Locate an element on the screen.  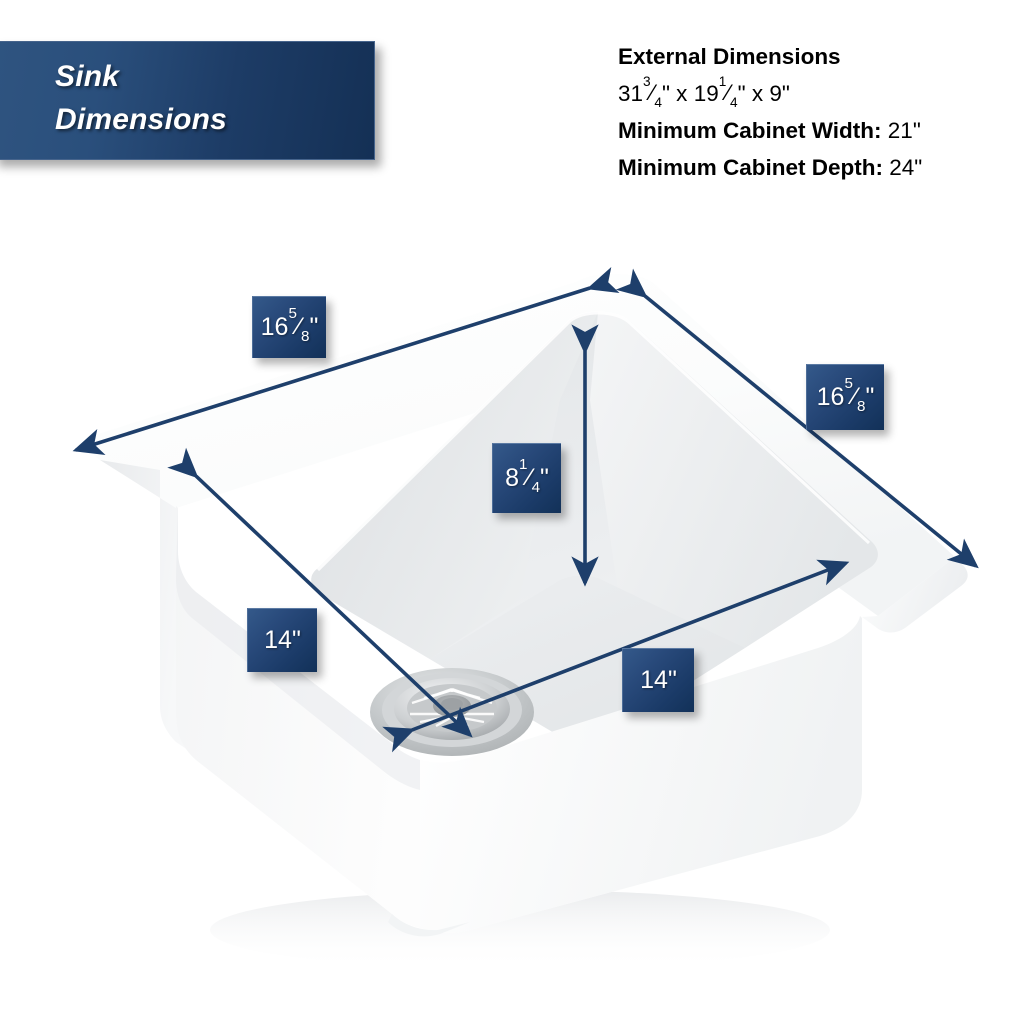
minimum-cabinet-width-label: Minimum Cabinet Width: is located at coordinates (750, 130).